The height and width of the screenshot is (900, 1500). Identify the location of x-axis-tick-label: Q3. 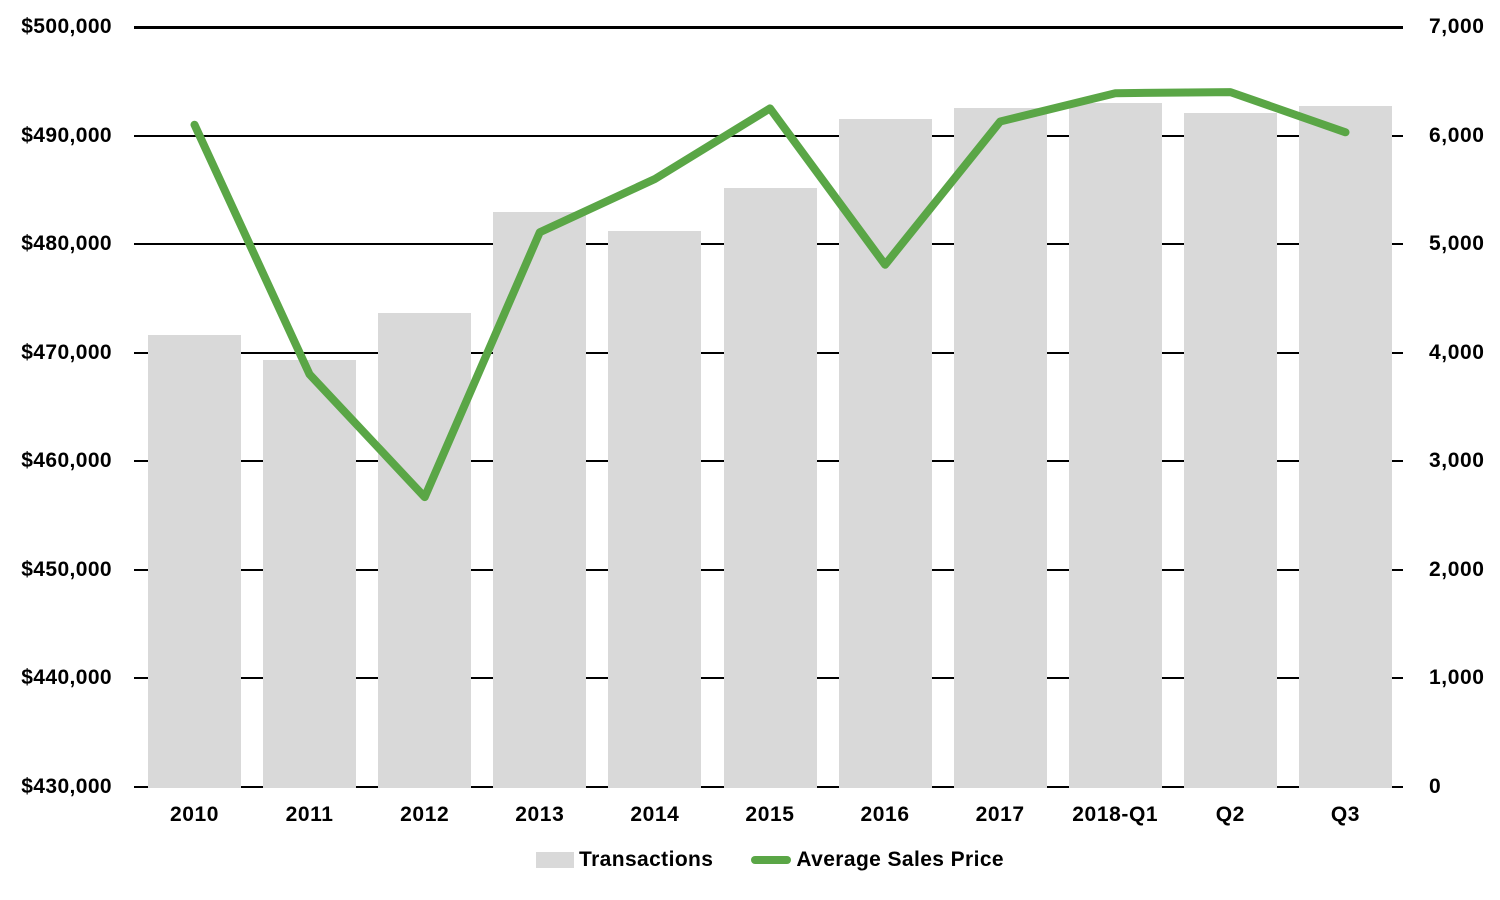
(1345, 814).